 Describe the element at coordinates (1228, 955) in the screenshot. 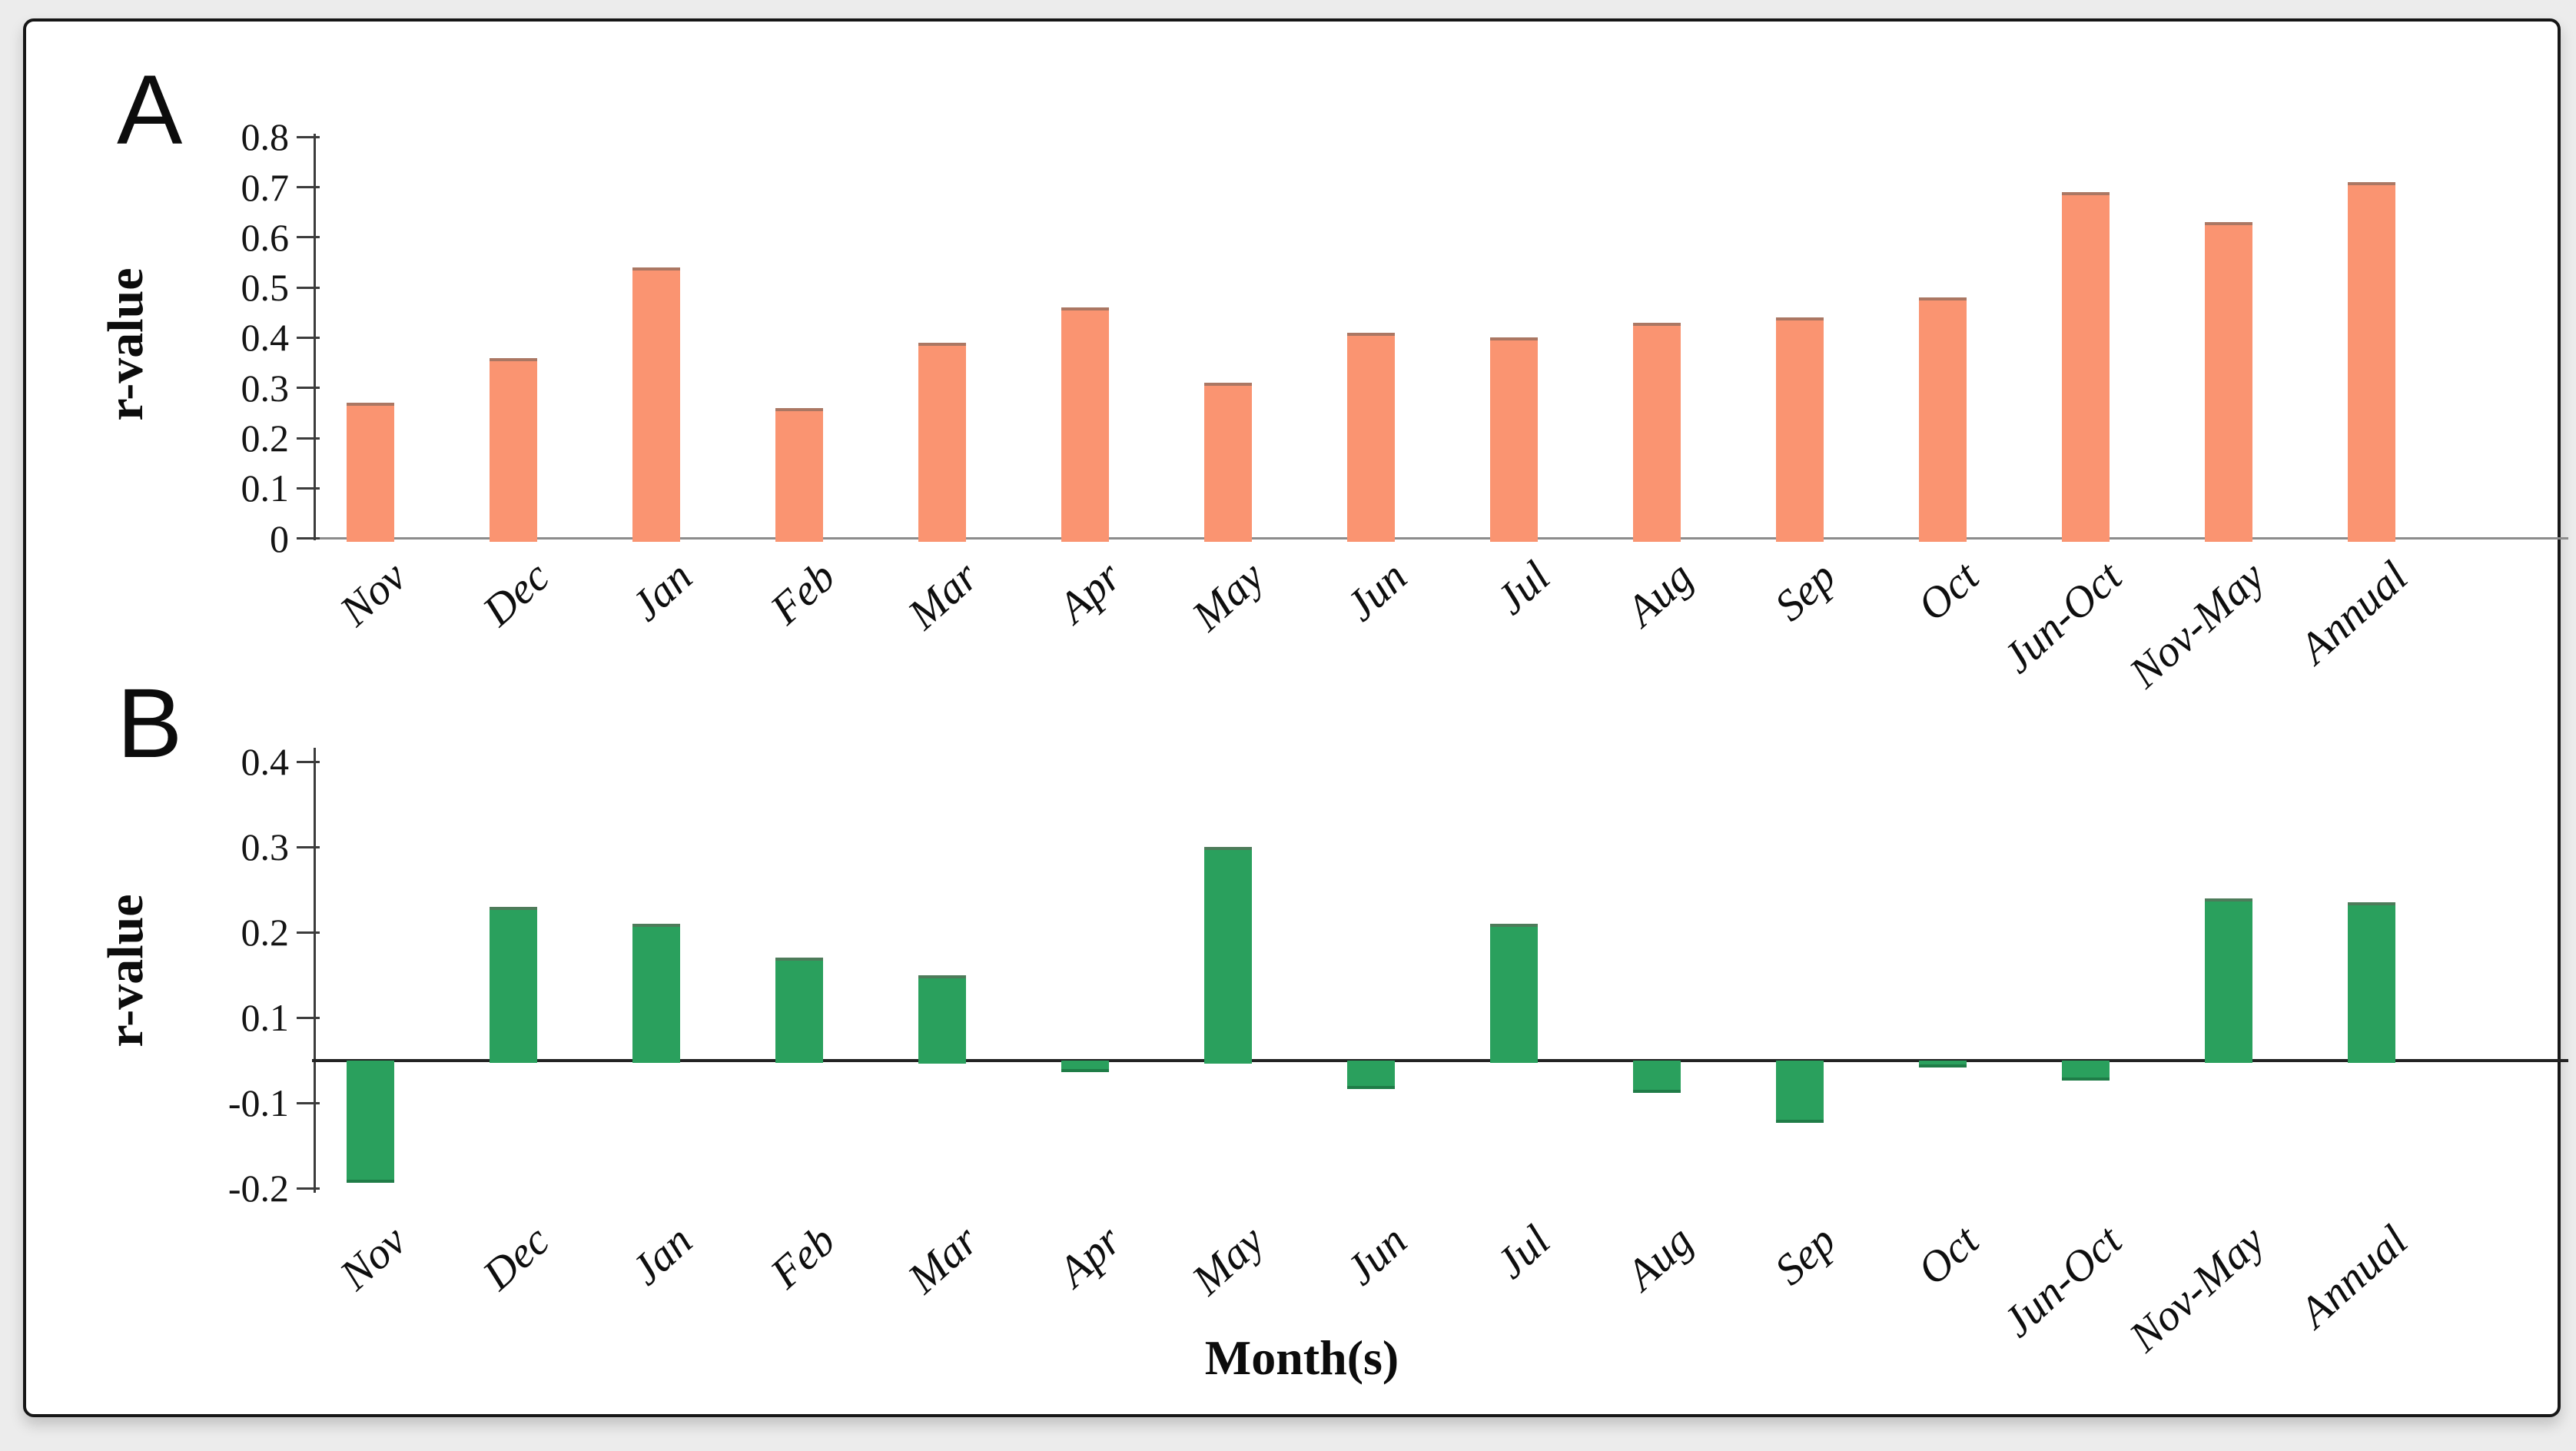

I see `bar-may-panel-b` at that location.